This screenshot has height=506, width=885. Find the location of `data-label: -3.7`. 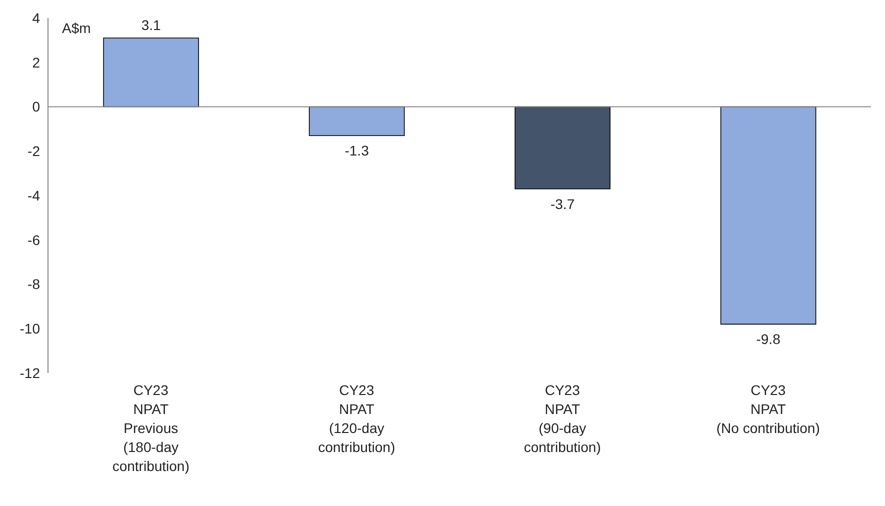

data-label: -3.7 is located at coordinates (562, 204).